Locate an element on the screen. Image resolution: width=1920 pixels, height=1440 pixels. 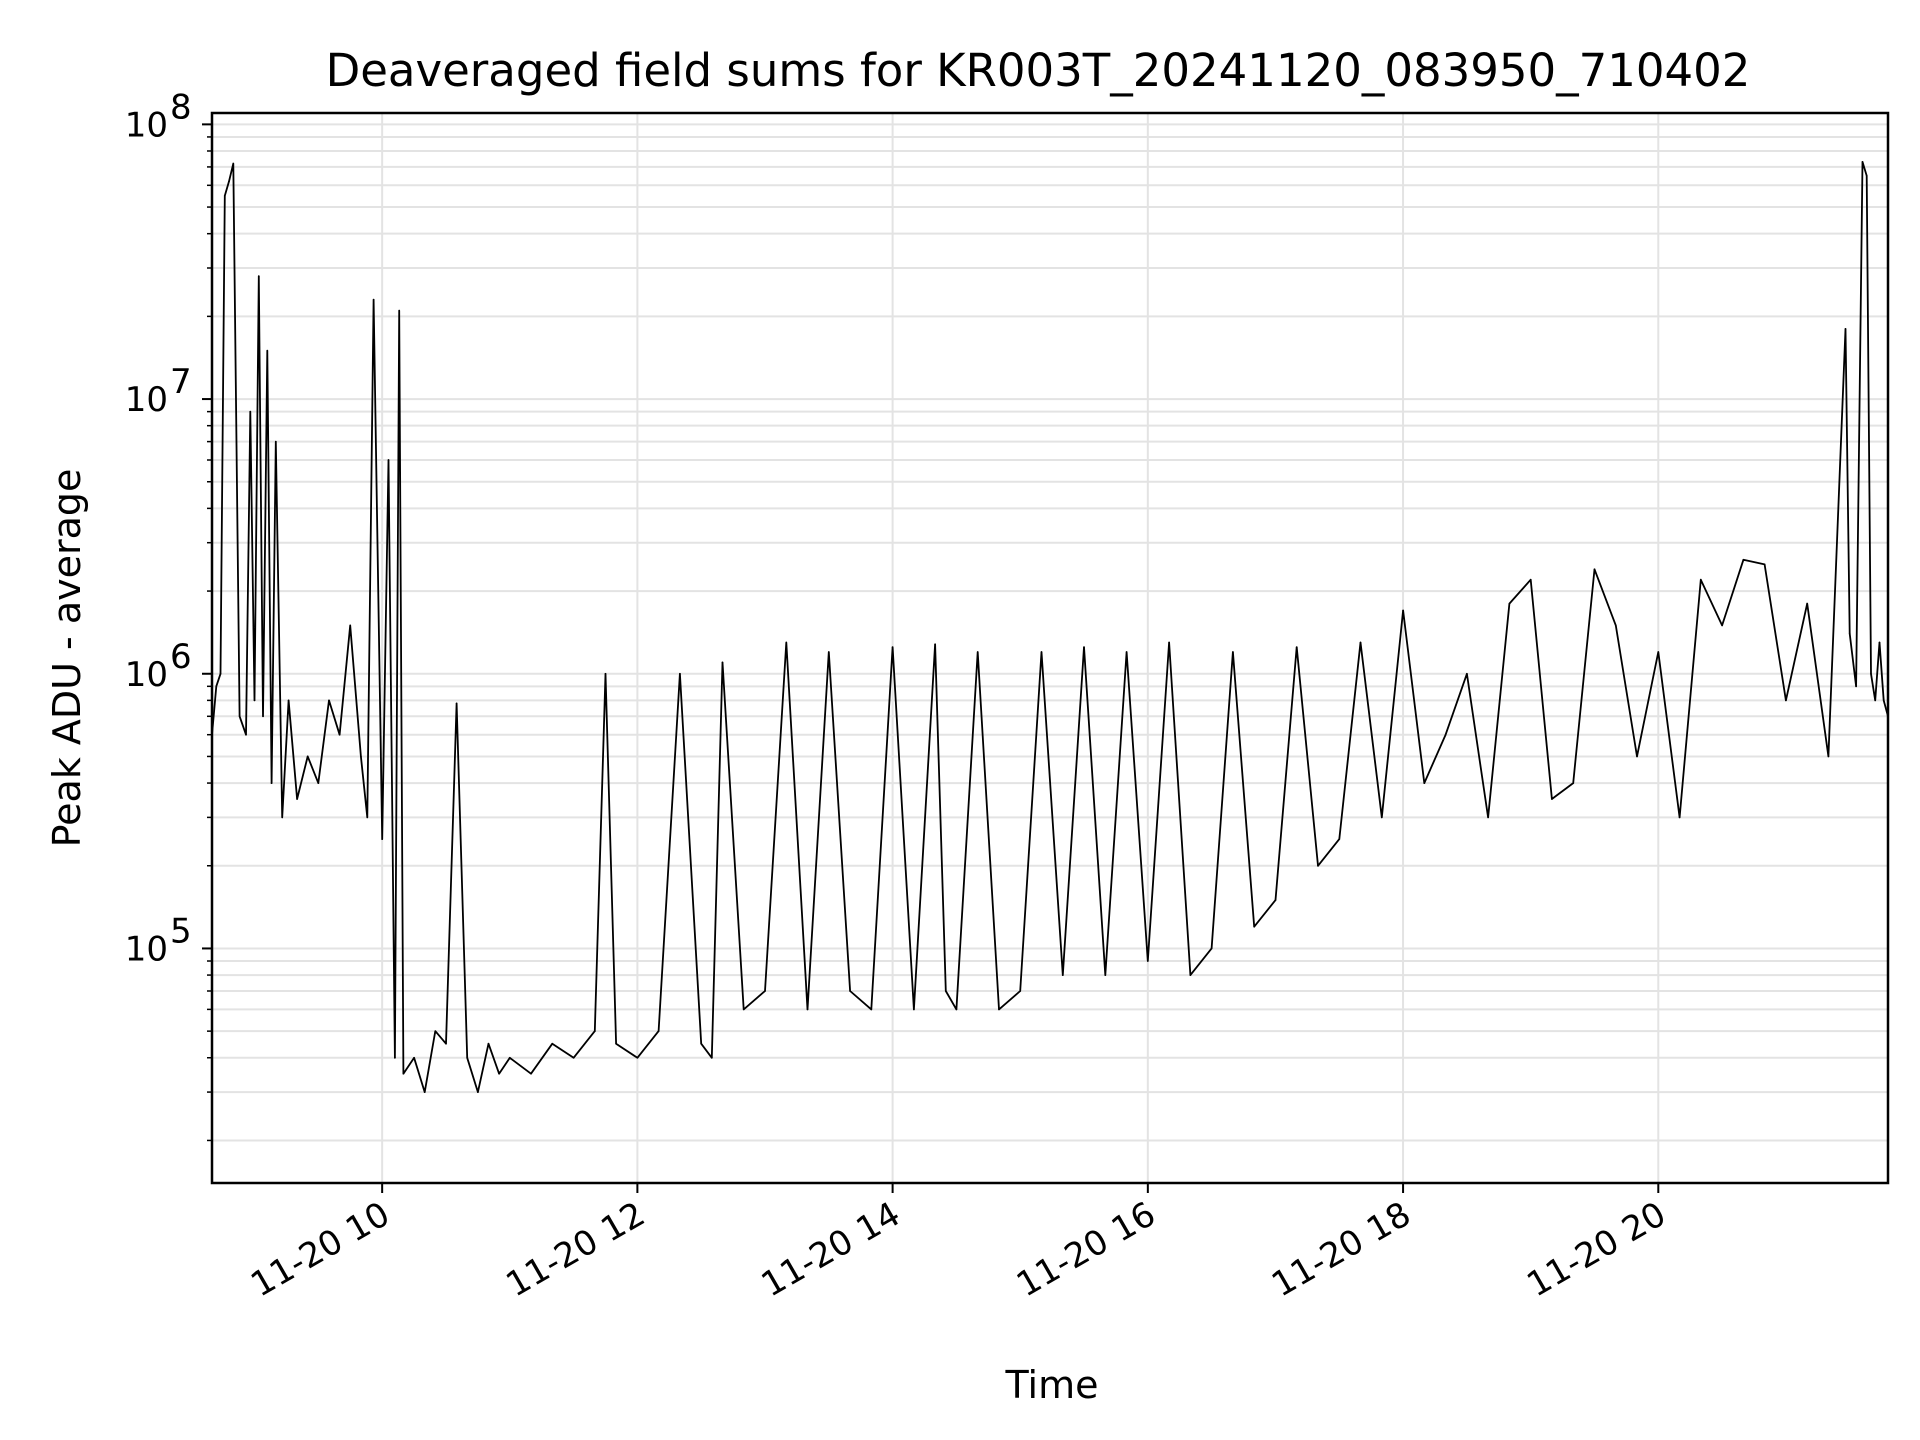
x-tick-label: 11-20 18 is located at coordinates (1341, 1249).